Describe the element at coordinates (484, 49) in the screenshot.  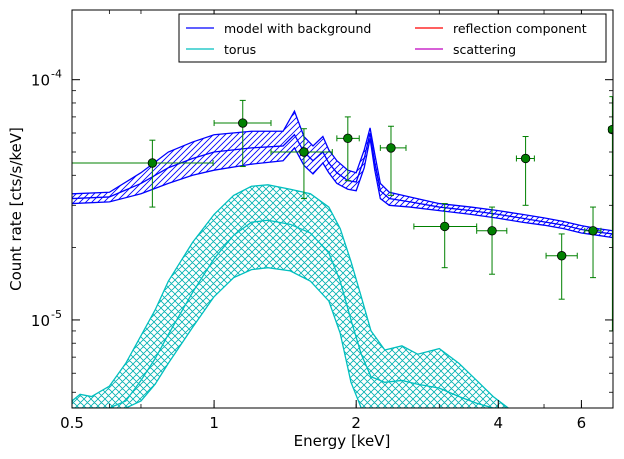
I see `legend-label-scattering: scattering` at that location.